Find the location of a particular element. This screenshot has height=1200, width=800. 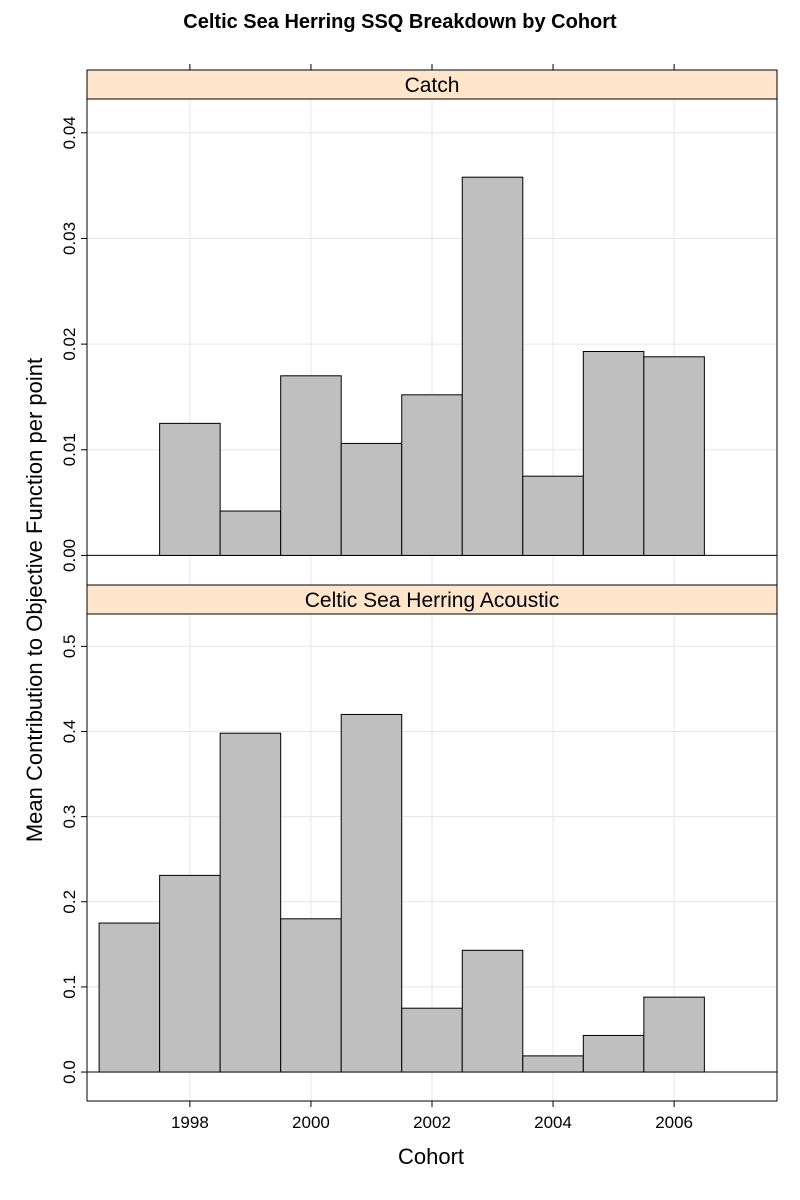

y-tick-label: 0.01 is located at coordinates (69, 449).